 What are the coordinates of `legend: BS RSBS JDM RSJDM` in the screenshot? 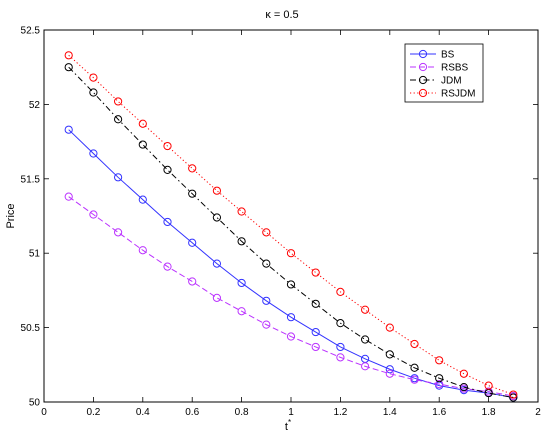 It's located at (444, 73).